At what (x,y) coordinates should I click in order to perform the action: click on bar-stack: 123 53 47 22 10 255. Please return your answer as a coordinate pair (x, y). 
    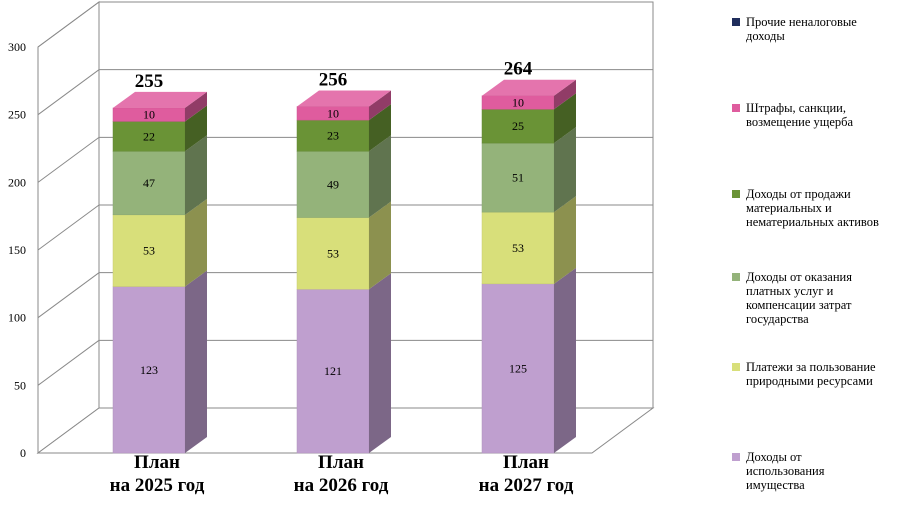
    Looking at the image, I should click on (159, 262).